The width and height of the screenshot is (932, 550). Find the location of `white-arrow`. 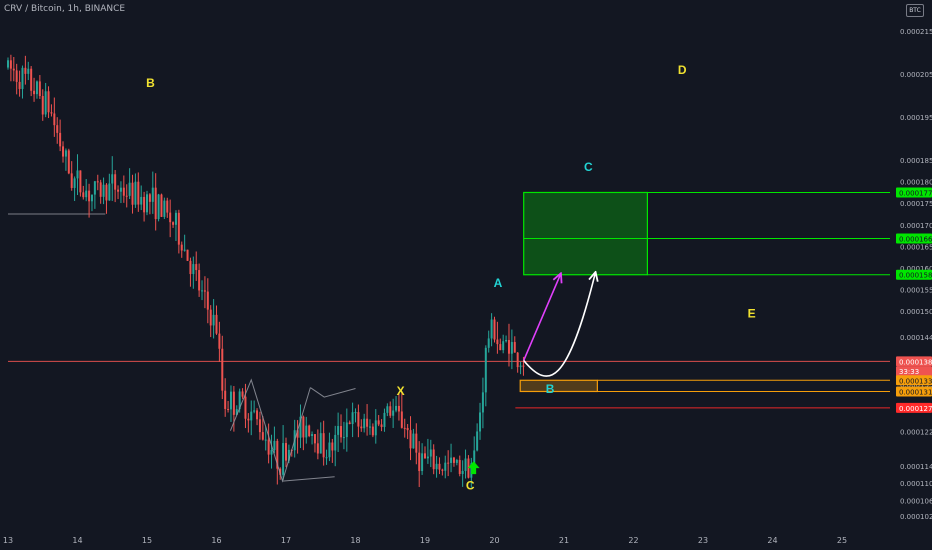

white-arrow is located at coordinates (559, 325).